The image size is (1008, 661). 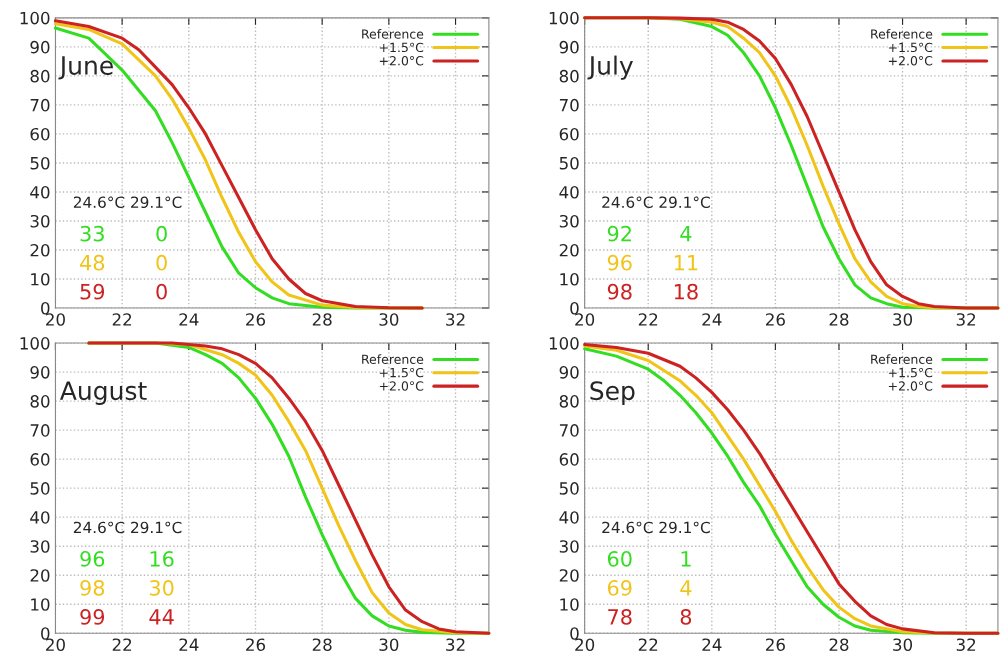 I want to click on annotation: 92, so click(x=619, y=233).